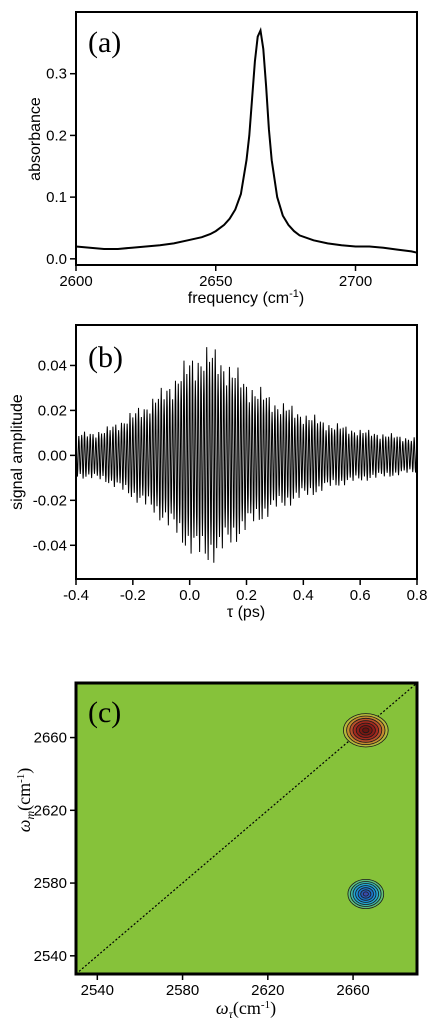 This screenshot has height=1023, width=431. I want to click on panel-c-xlabel-sup: -1, so click(265, 1005).